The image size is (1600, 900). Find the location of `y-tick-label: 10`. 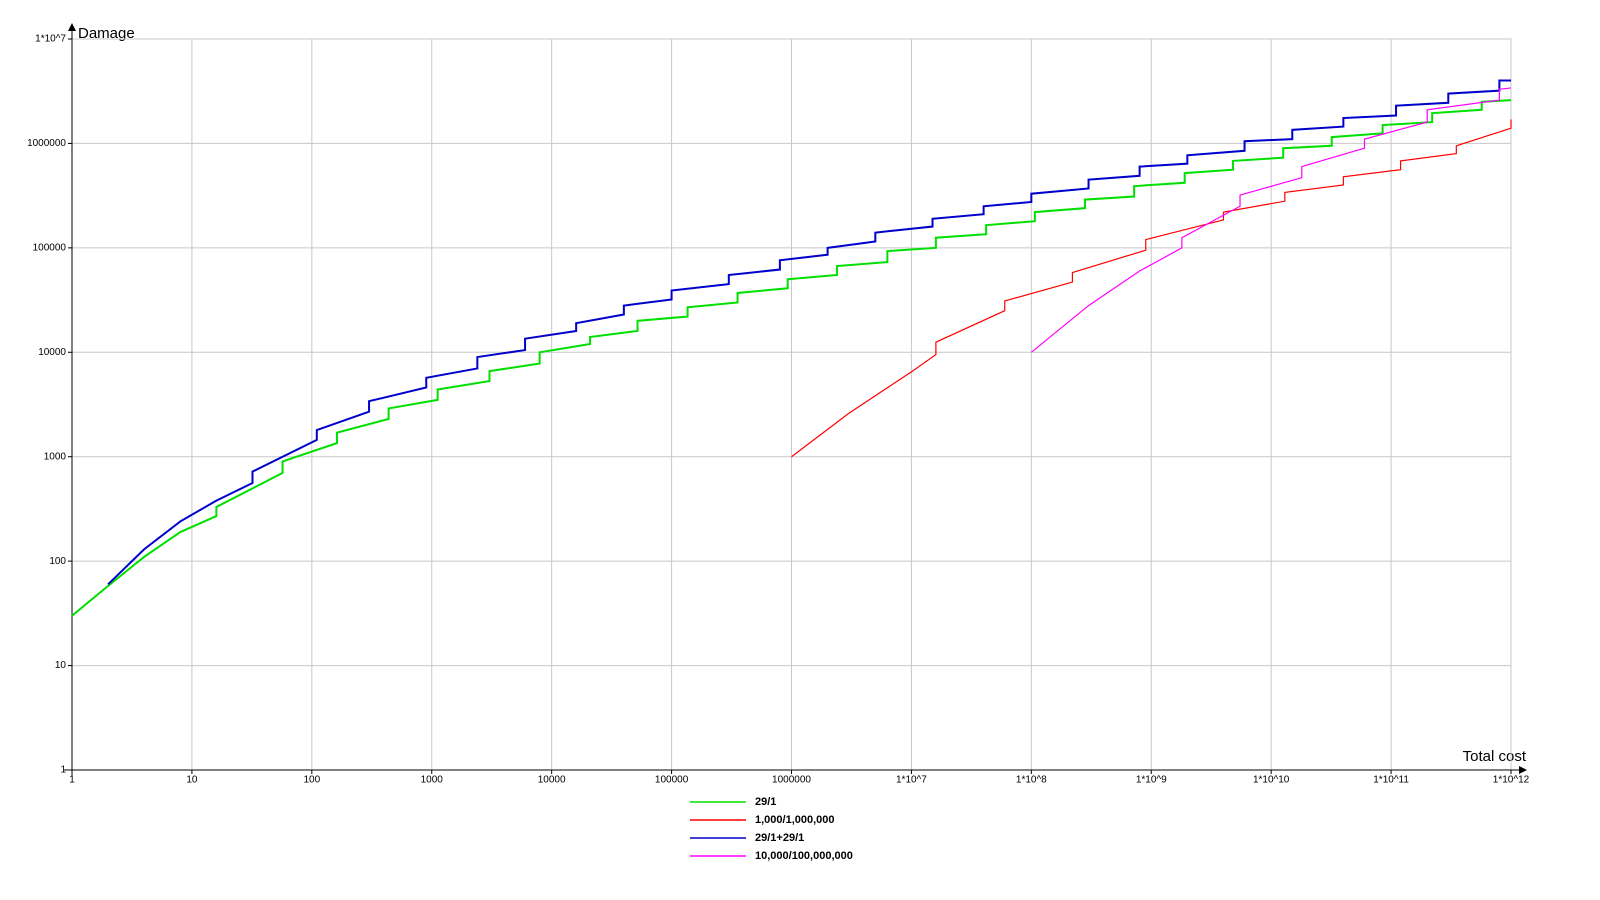

y-tick-label: 10 is located at coordinates (61, 665).